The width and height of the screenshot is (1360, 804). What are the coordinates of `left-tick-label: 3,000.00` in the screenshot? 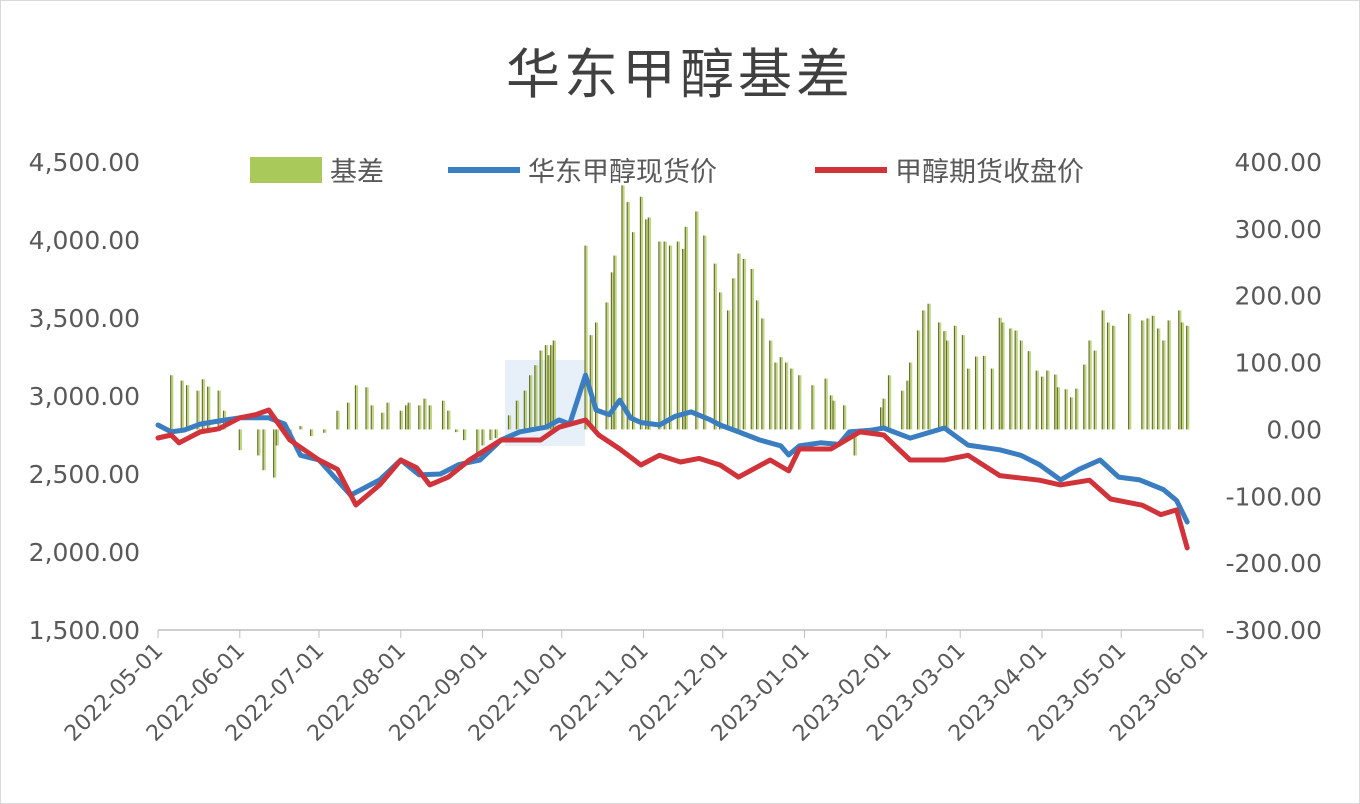 It's located at (84, 396).